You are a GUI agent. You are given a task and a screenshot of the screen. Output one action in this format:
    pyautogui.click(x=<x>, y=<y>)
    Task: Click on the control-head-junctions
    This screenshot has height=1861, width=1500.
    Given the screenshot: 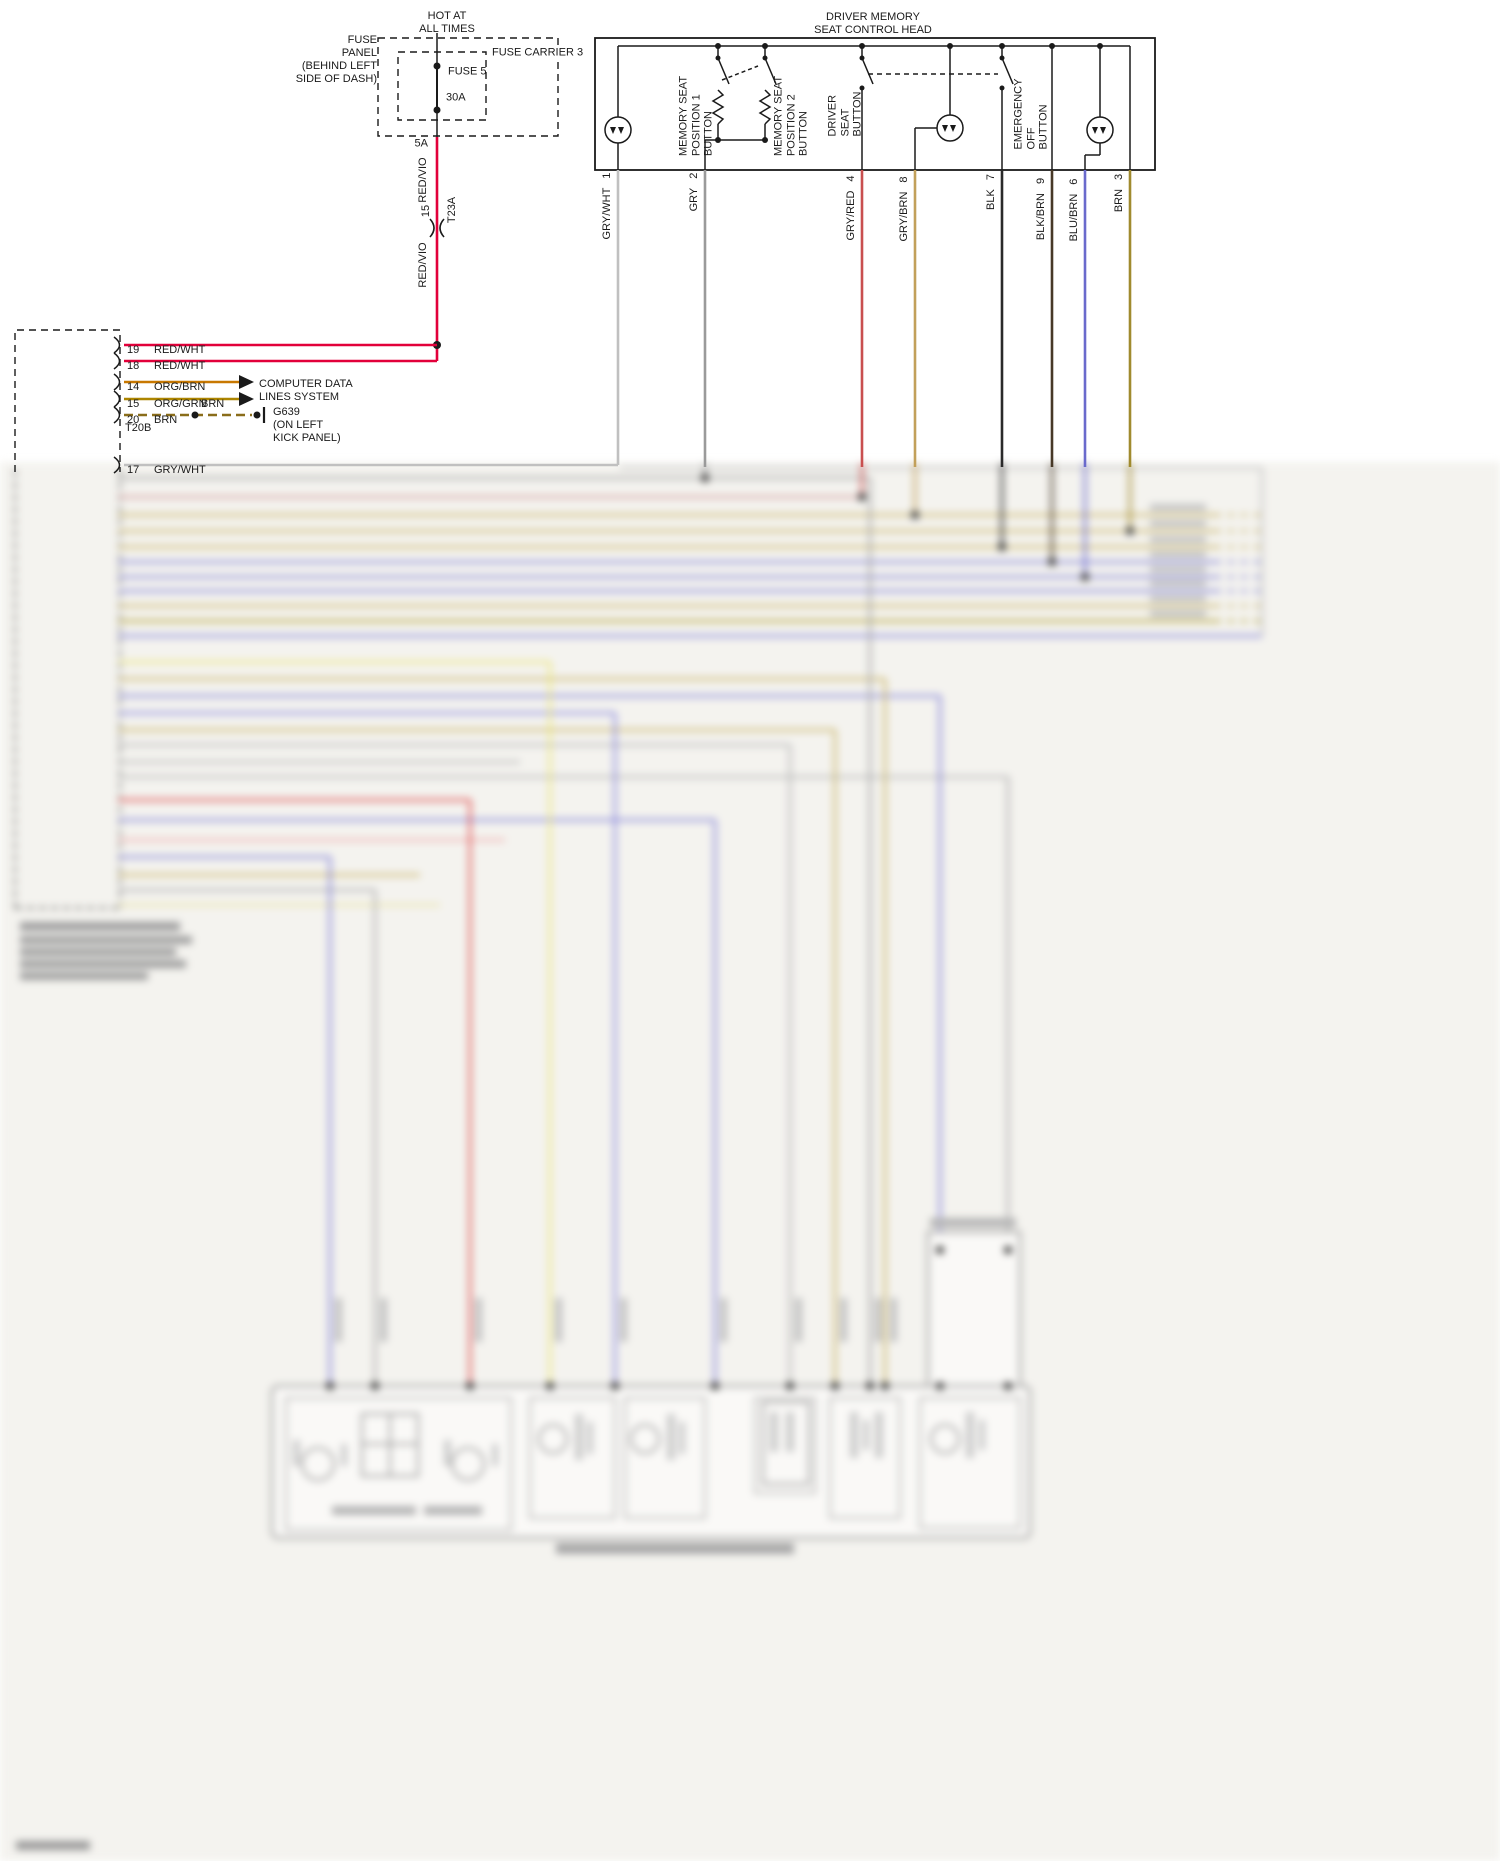 What is the action you would take?
    pyautogui.click(x=909, y=93)
    